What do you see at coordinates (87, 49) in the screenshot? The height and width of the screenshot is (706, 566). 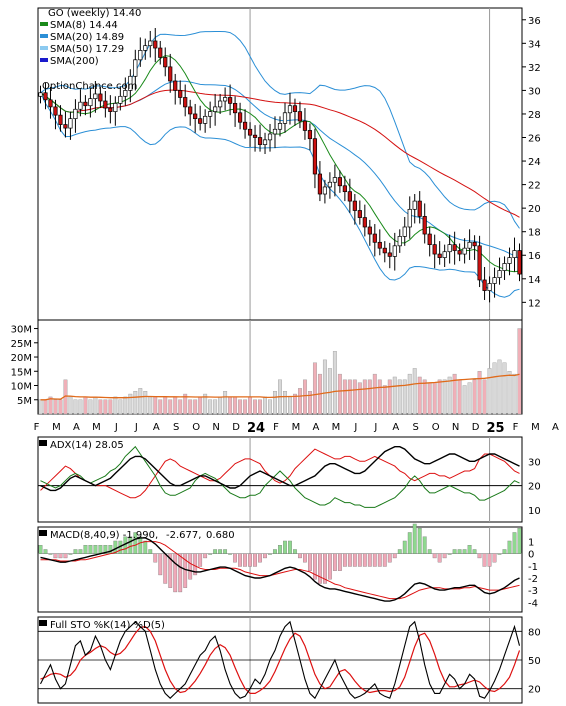 I see `legend-label: SMA(50) 17.29` at bounding box center [87, 49].